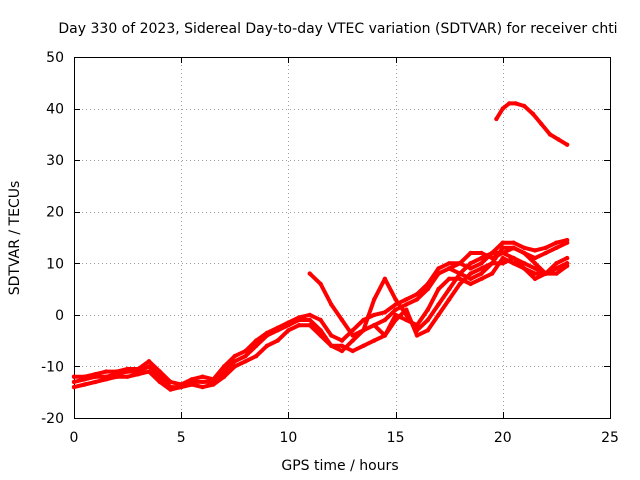 The width and height of the screenshot is (640, 480). What do you see at coordinates (55, 110) in the screenshot?
I see `y-tick-label: 40` at bounding box center [55, 110].